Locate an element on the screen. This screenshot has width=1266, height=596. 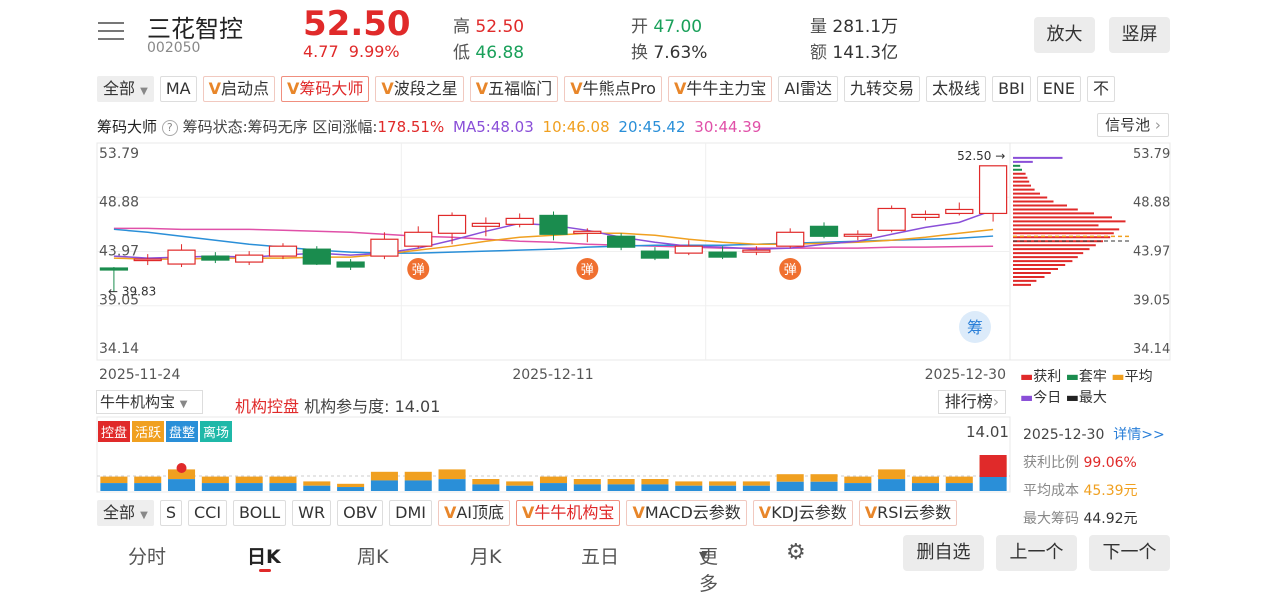
trapped-legend-mark: ▬ is located at coordinates (1072, 377).